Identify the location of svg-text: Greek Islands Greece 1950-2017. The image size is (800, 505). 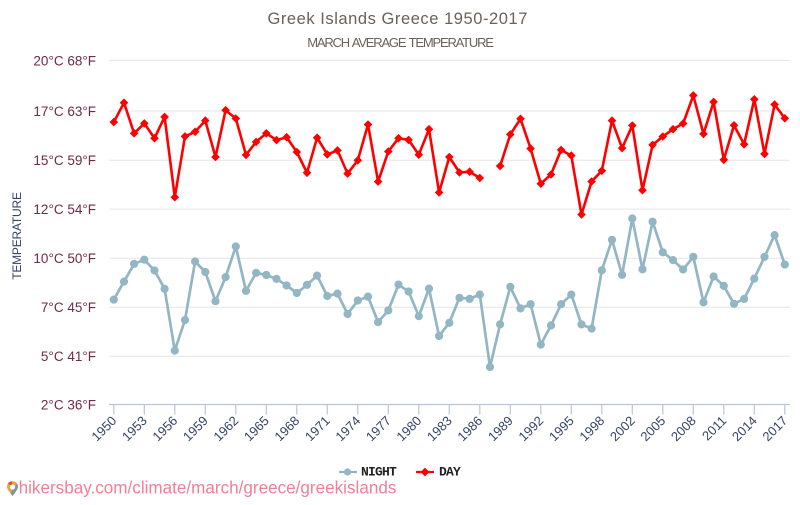
(397, 19).